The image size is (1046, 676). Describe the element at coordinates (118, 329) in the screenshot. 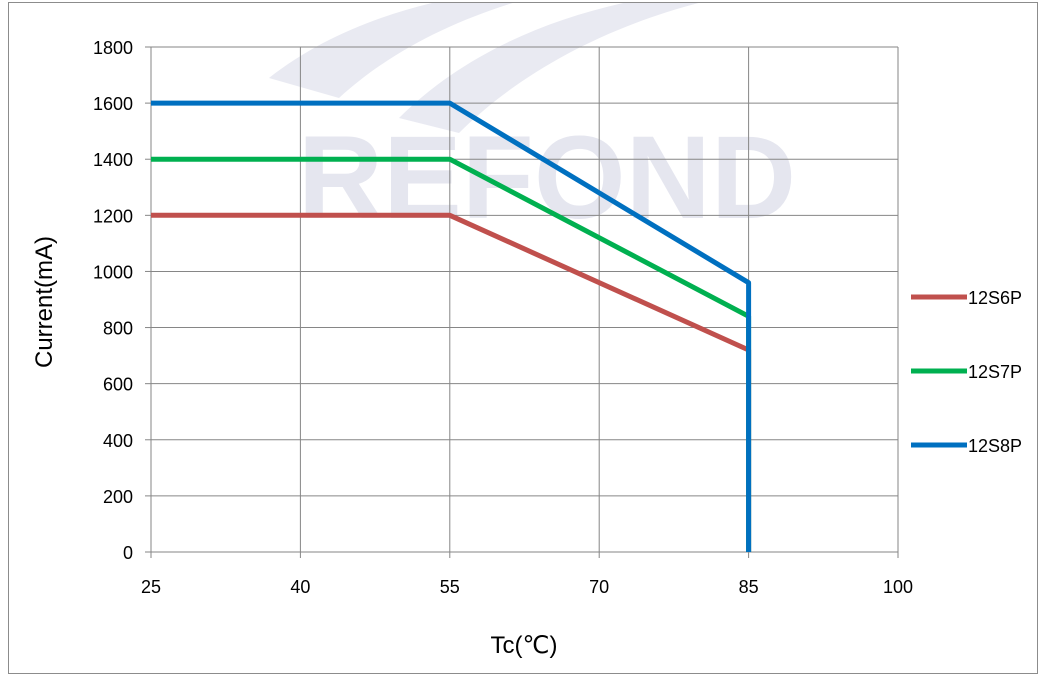

I see `y-tick-label: 800` at that location.